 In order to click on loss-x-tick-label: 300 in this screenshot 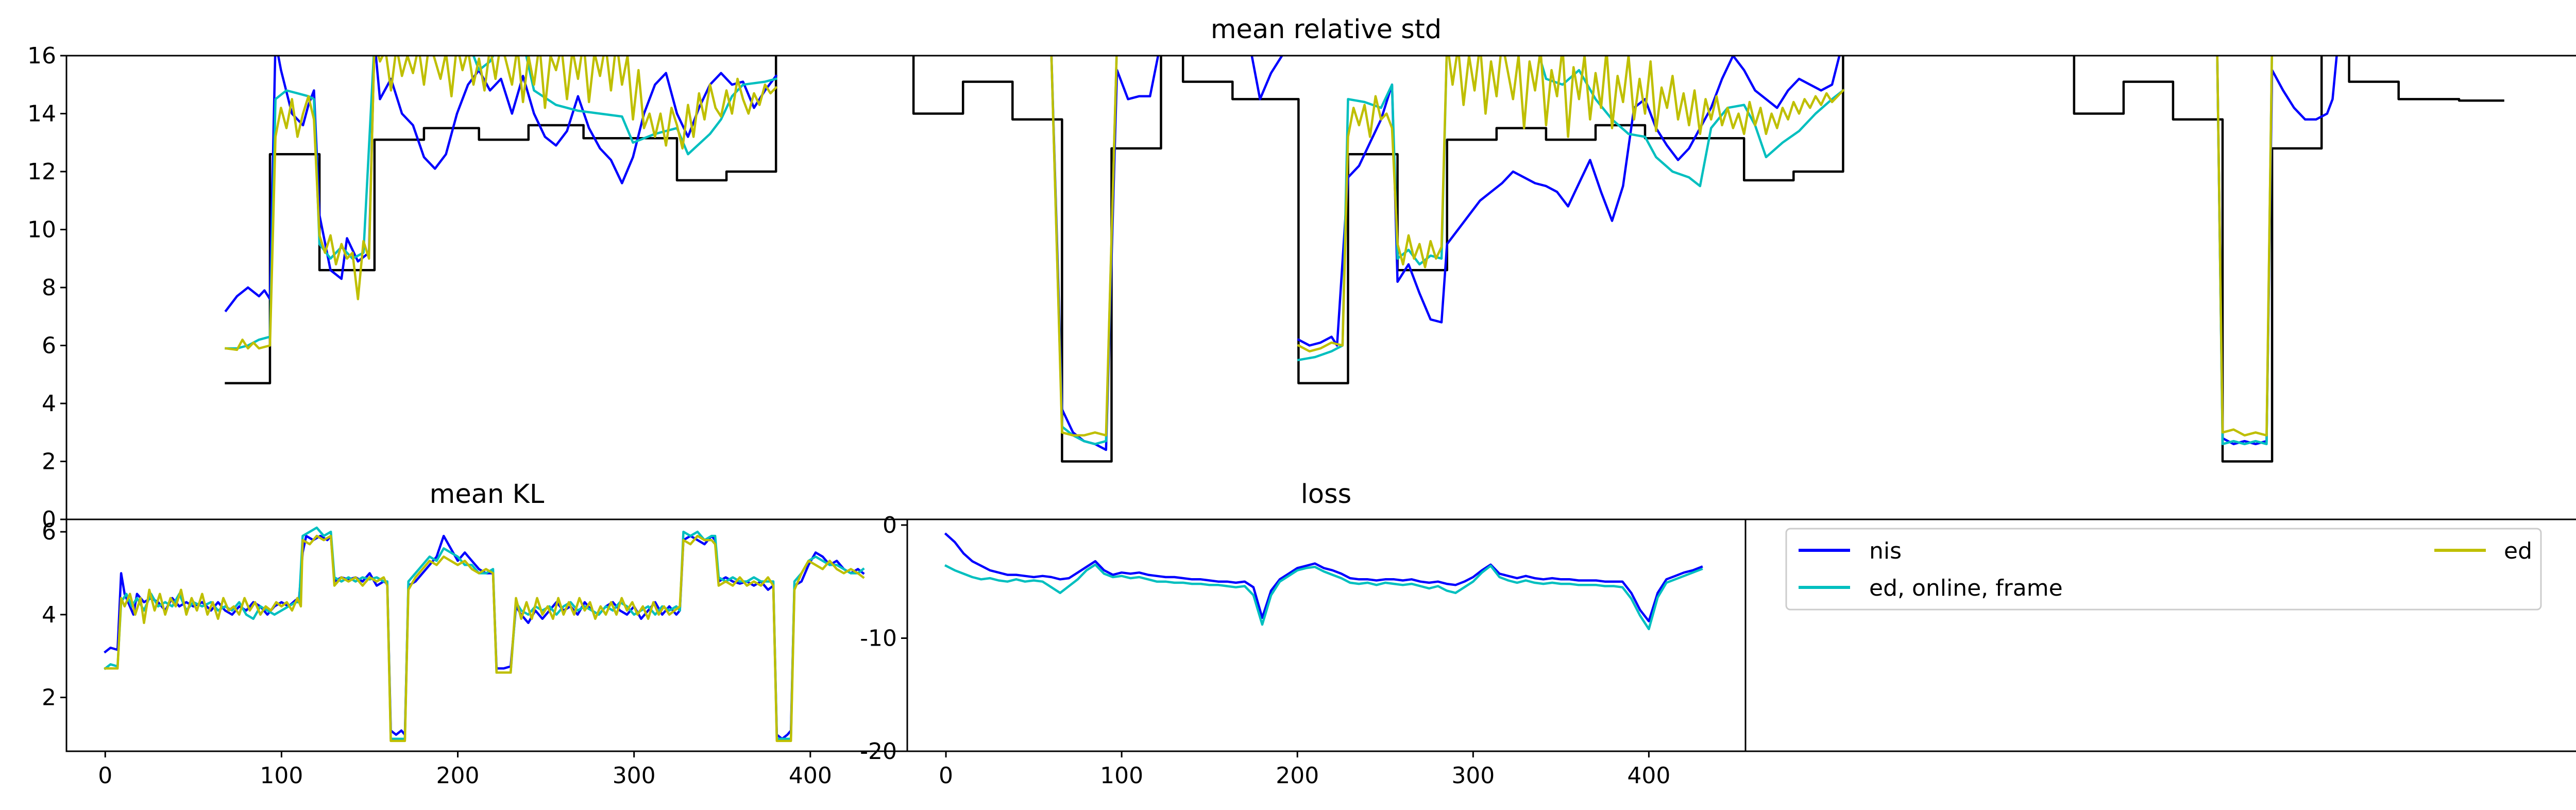, I will do `click(1473, 776)`.